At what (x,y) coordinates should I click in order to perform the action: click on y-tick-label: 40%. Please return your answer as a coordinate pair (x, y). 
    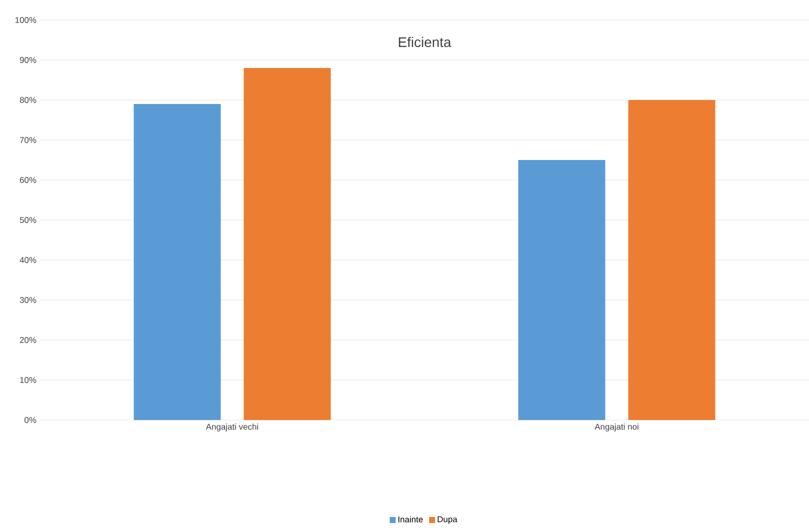
    Looking at the image, I should click on (28, 260).